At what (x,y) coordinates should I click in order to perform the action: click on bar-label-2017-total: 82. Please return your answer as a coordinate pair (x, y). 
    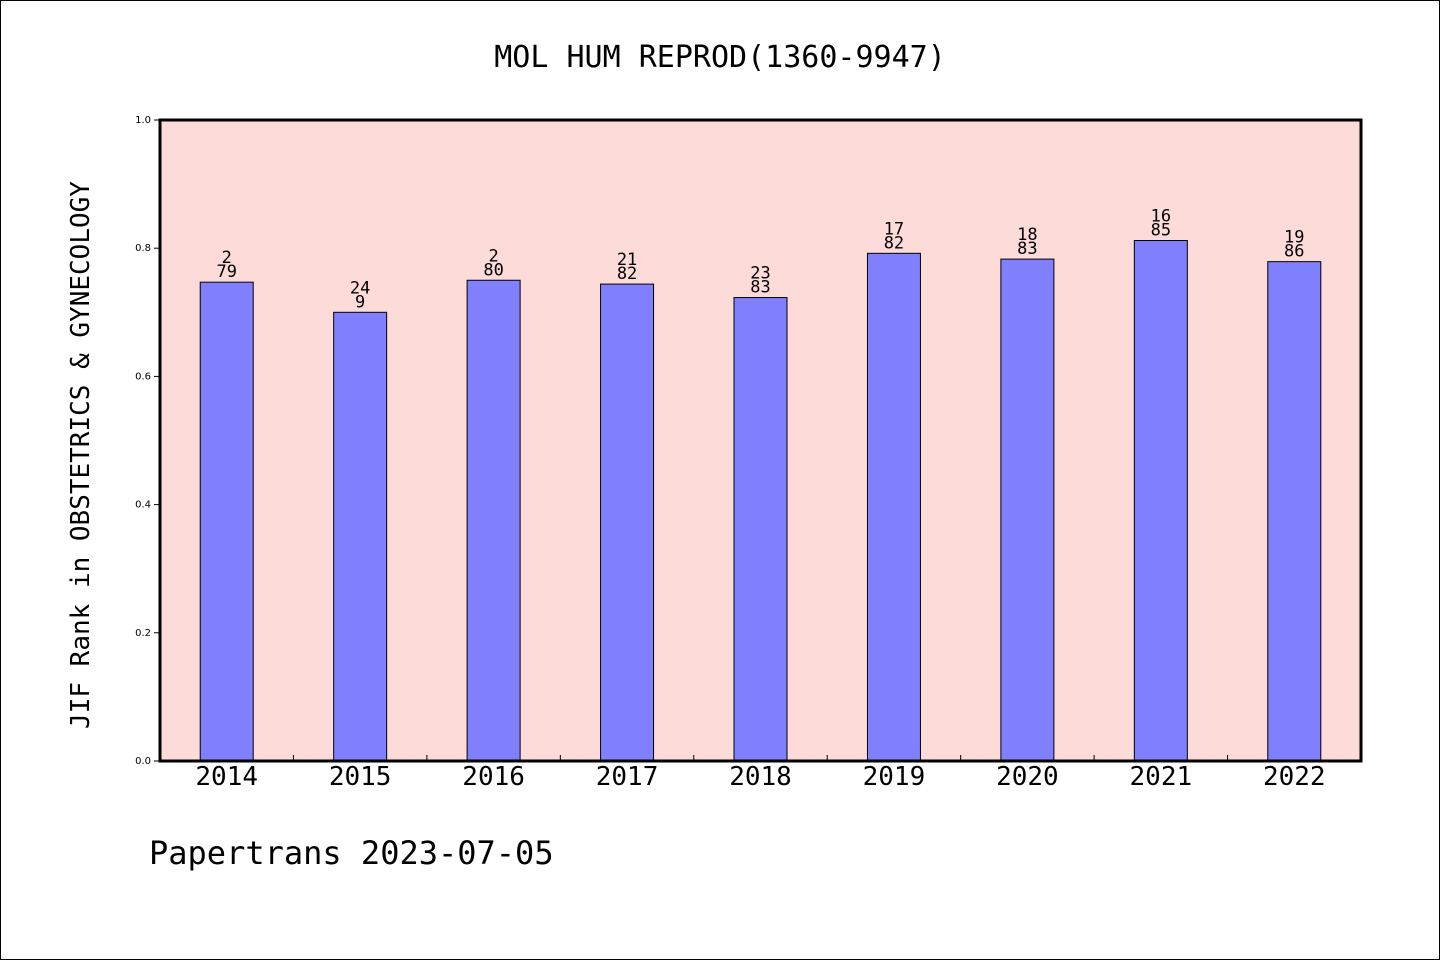
    Looking at the image, I should click on (627, 274).